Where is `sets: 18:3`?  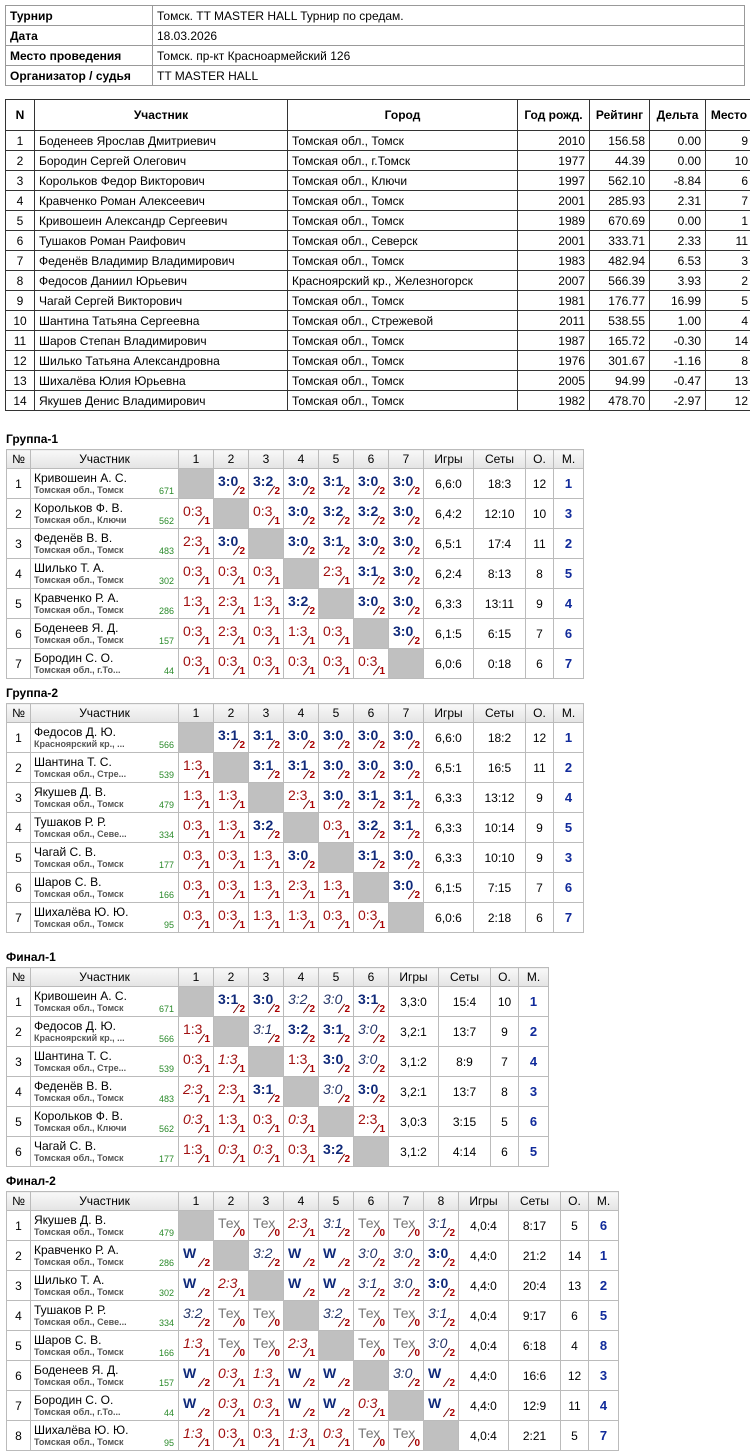
sets: 18:3 is located at coordinates (499, 483).